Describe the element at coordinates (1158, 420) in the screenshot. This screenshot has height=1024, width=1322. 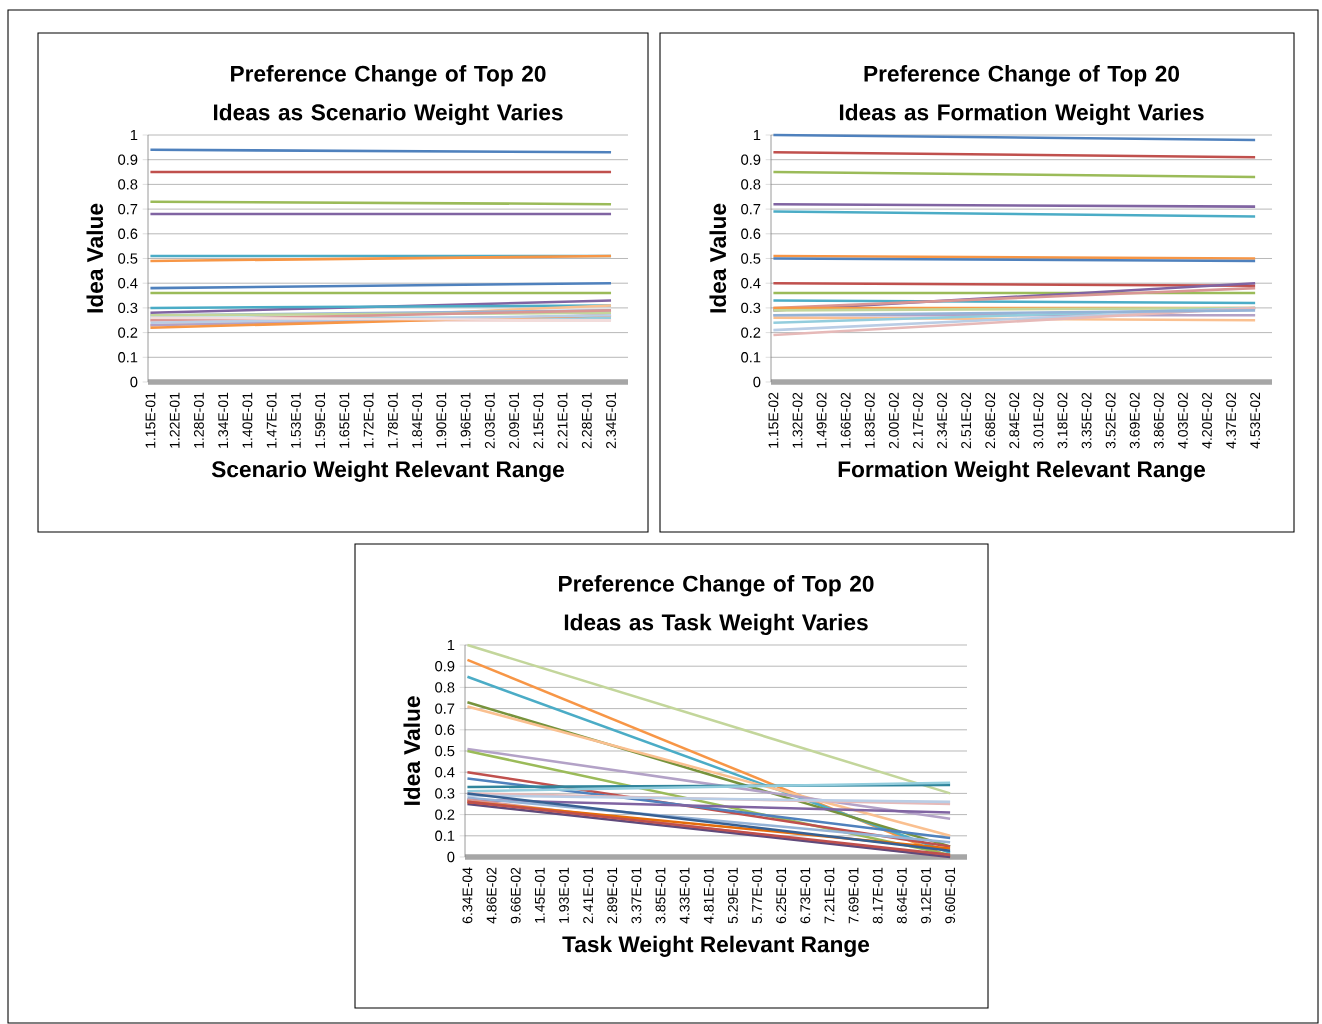
I see `x-tick-label: 3.86E-02` at that location.